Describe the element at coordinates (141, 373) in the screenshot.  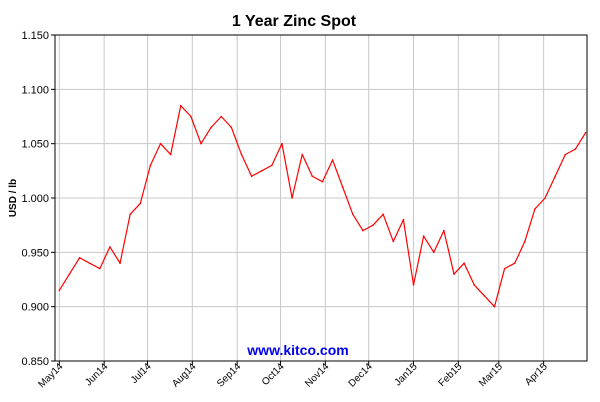
I see `x-tick-label: Jul14` at that location.